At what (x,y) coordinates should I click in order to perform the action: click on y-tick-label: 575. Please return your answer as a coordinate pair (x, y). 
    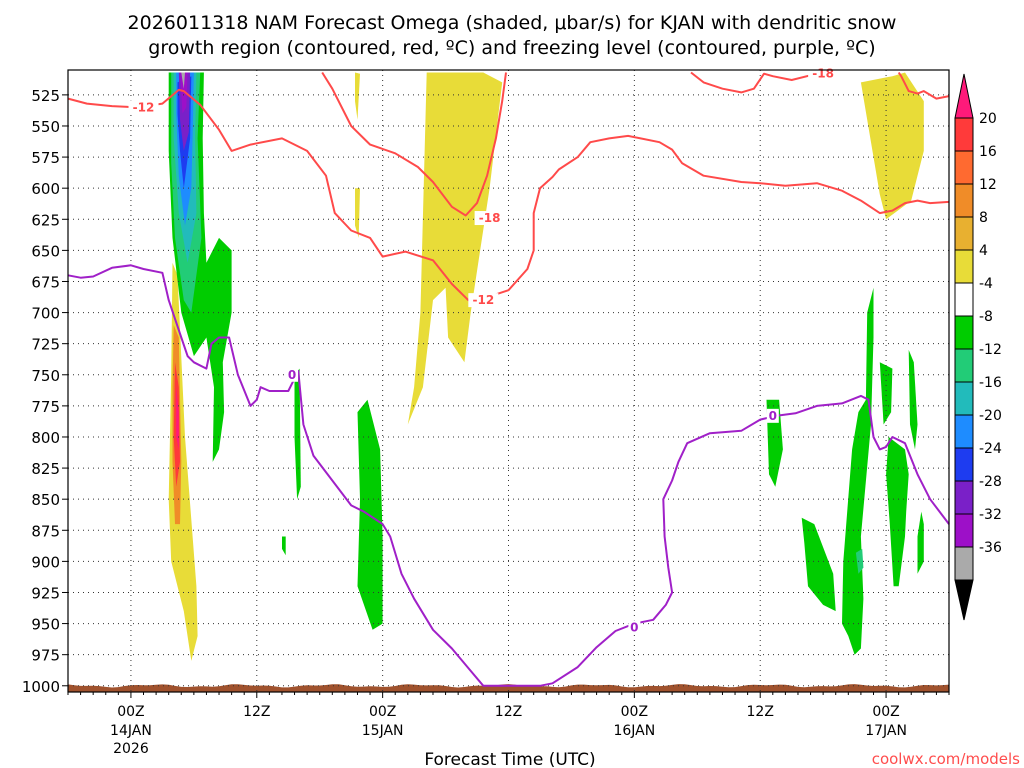
    Looking at the image, I should click on (45, 158).